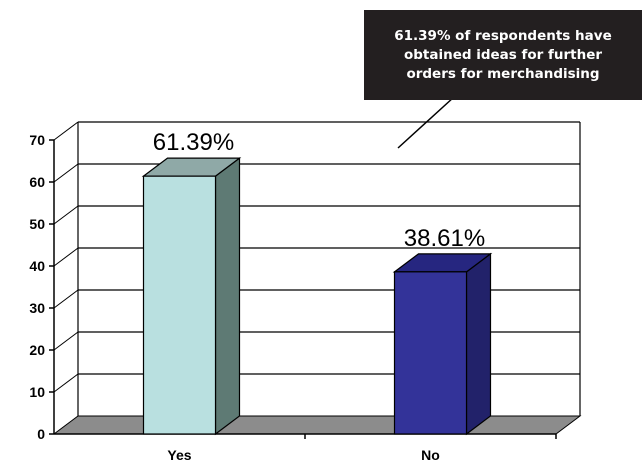 This screenshot has height=466, width=642. What do you see at coordinates (179, 455) in the screenshot?
I see `x-tick-label-yes: Yes` at bounding box center [179, 455].